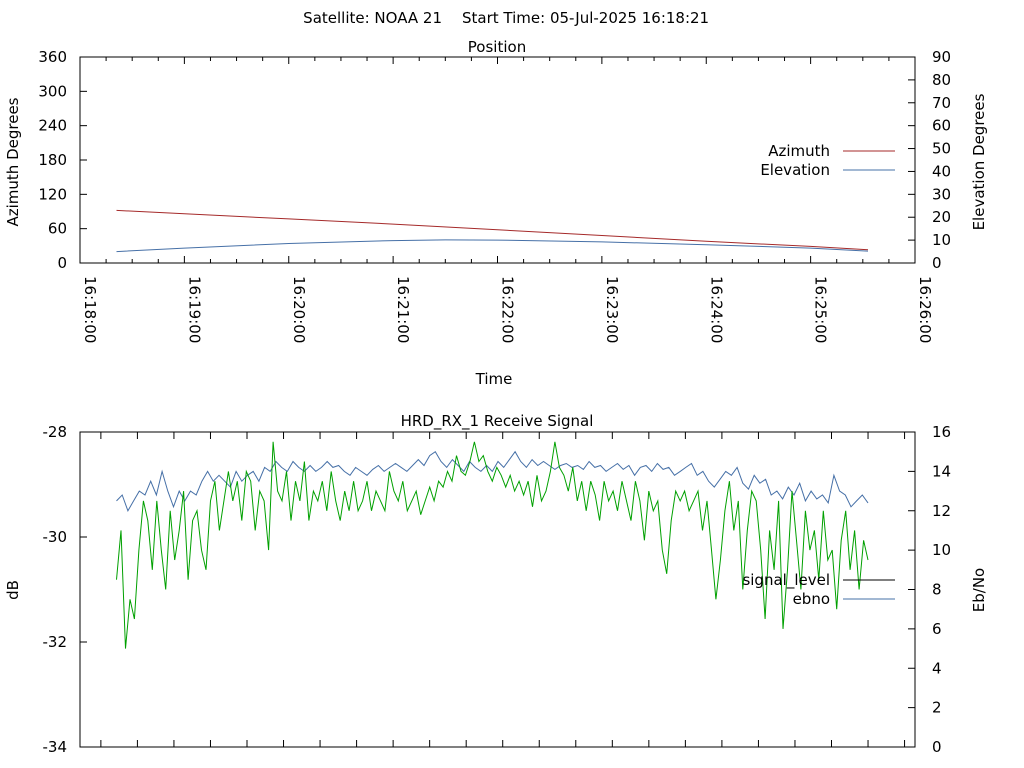 Image resolution: width=1024 pixels, height=768 pixels. I want to click on y2-tick-label: 90, so click(941, 57).